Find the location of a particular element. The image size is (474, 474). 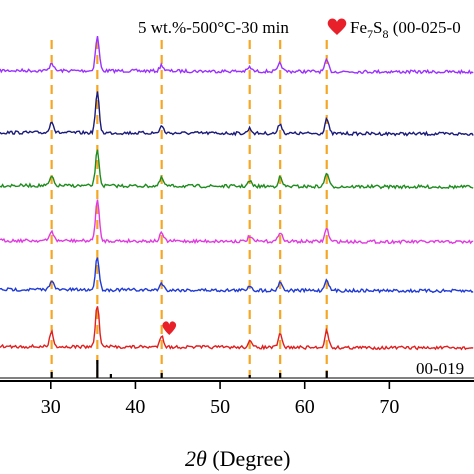

heart-marker-icon is located at coordinates (169, 328).